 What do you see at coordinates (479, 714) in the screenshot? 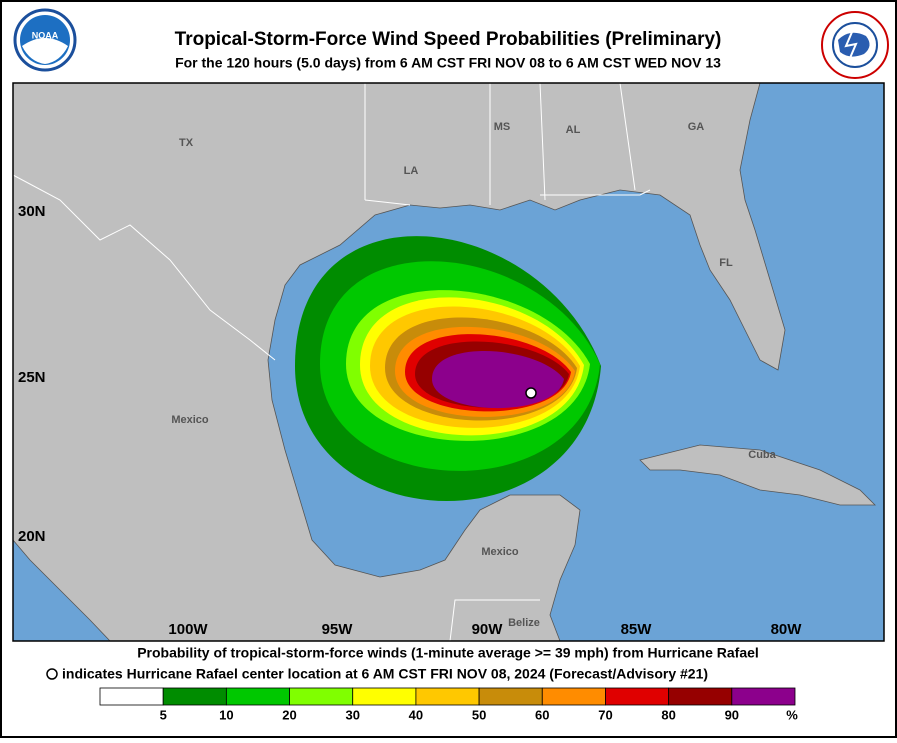
I see `legend-tick: 50` at bounding box center [479, 714].